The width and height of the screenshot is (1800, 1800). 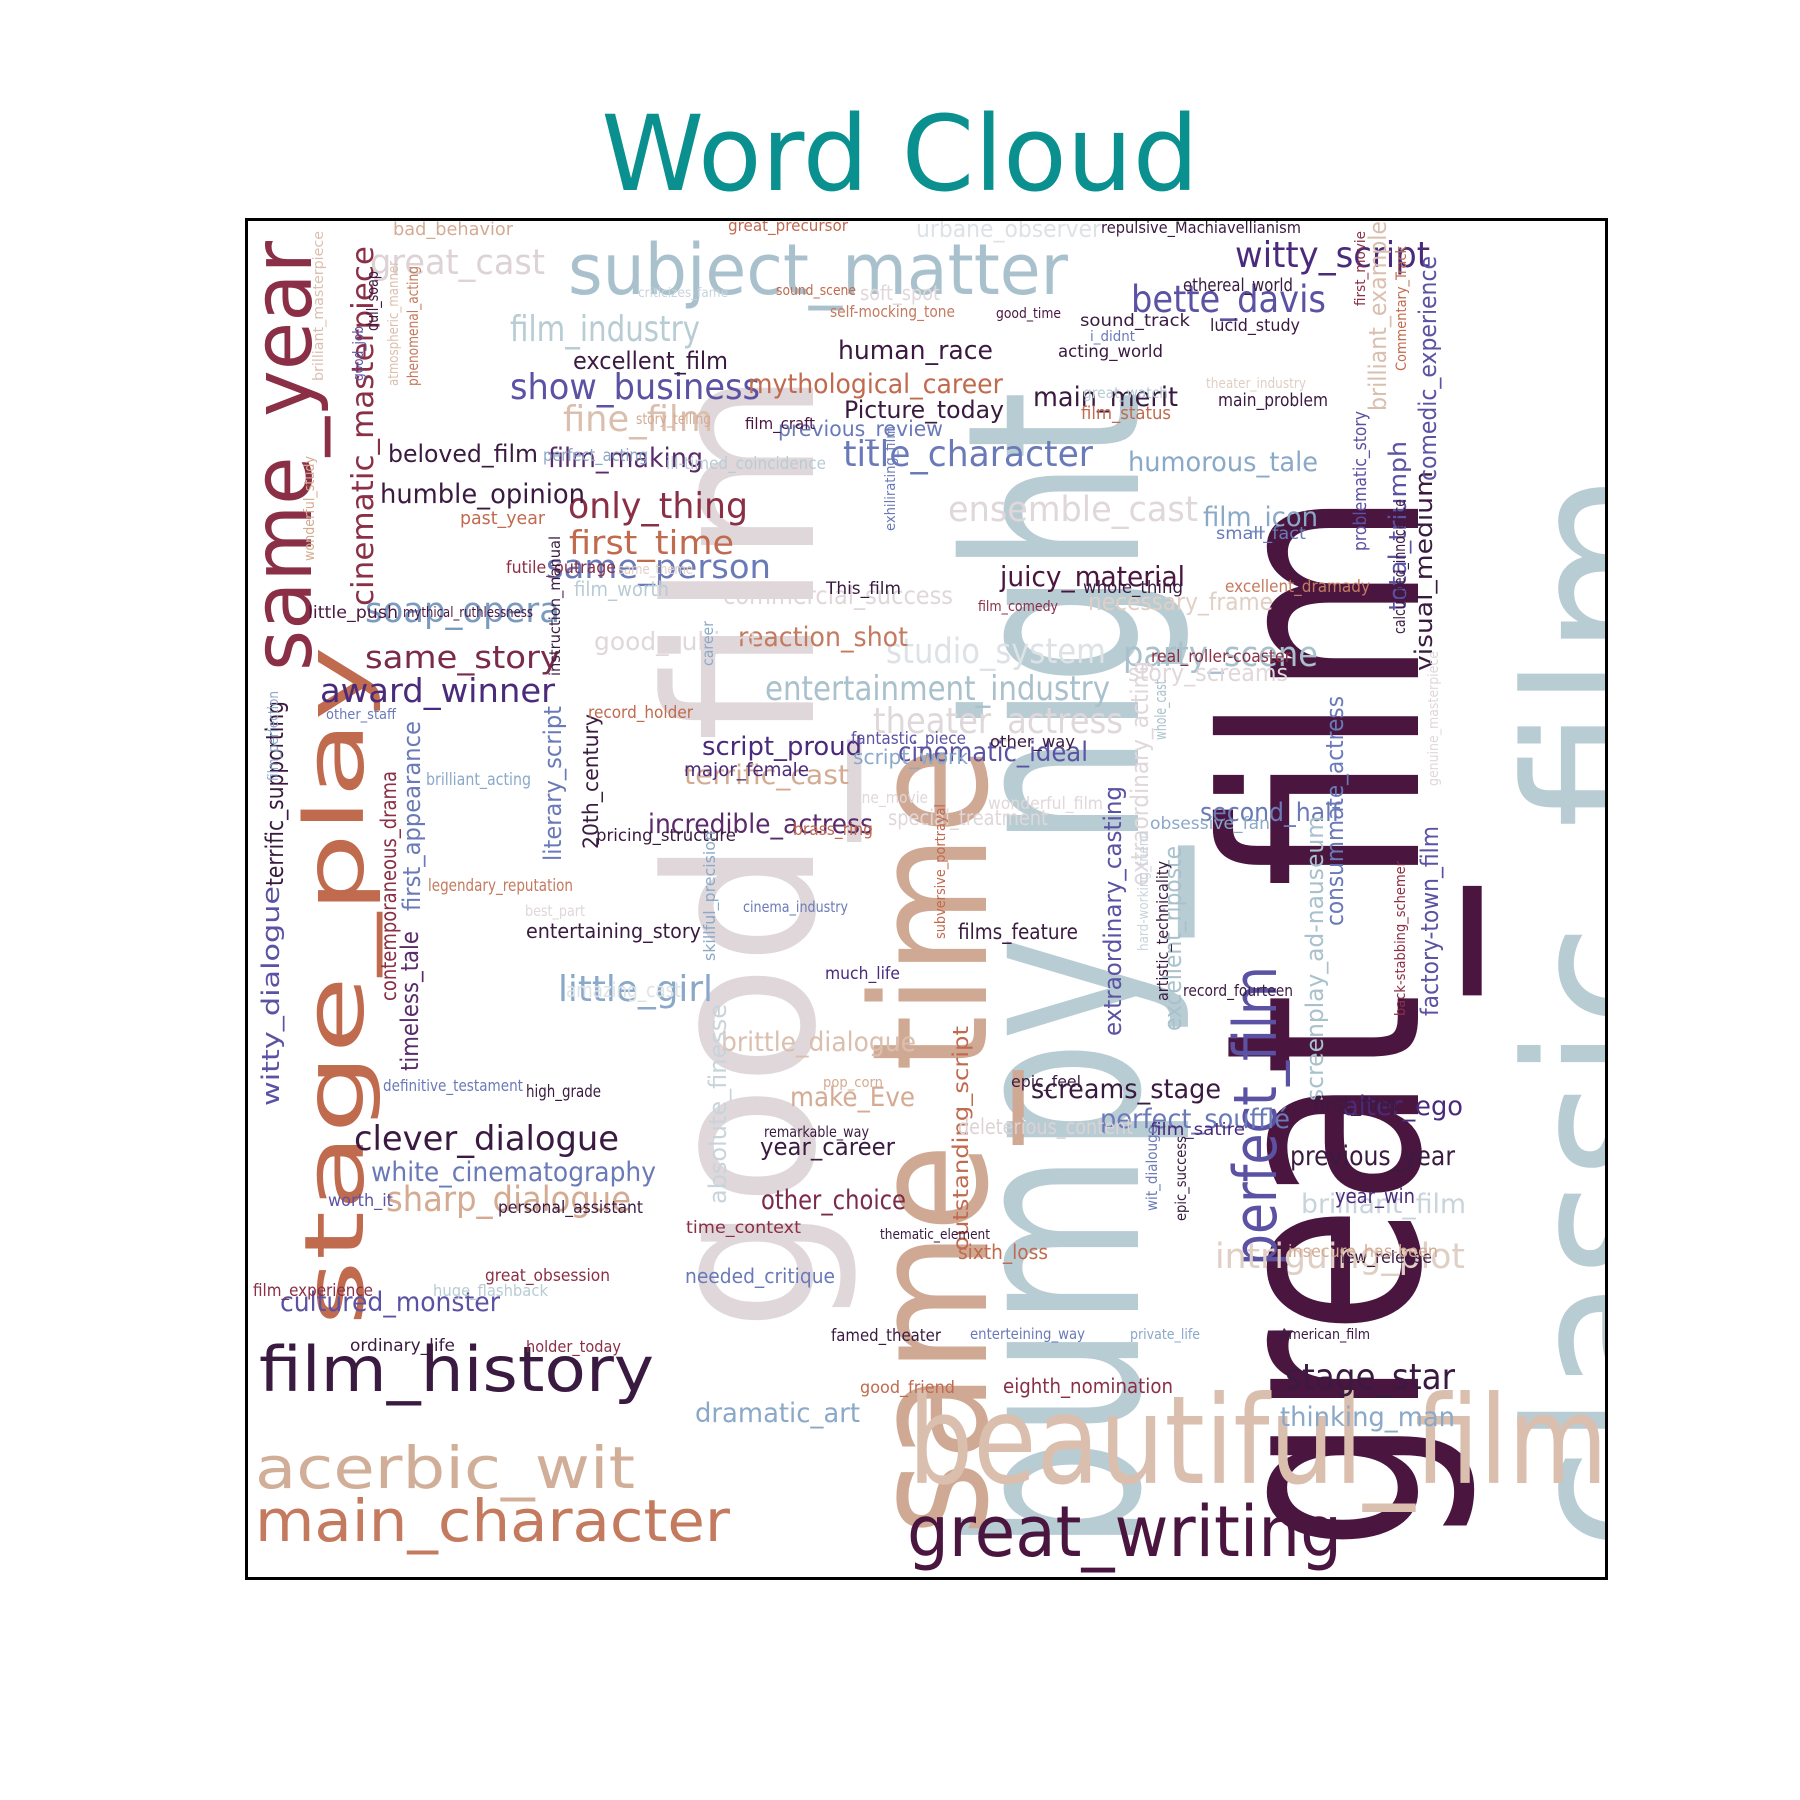 I want to click on word-literary-script: literary_script, so click(x=553, y=783).